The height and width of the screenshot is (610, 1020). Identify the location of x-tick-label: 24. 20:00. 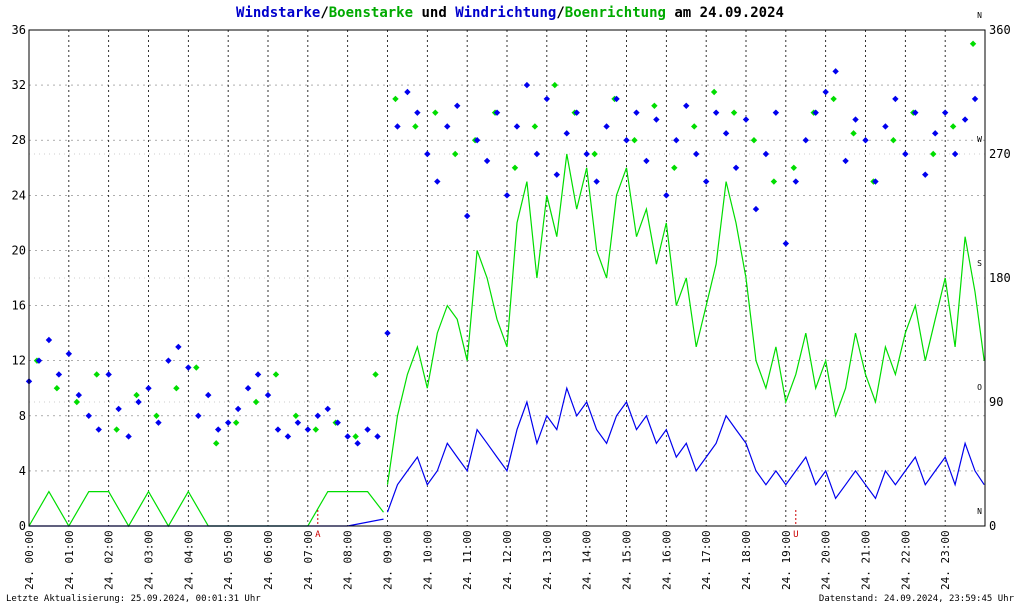
(826, 560).